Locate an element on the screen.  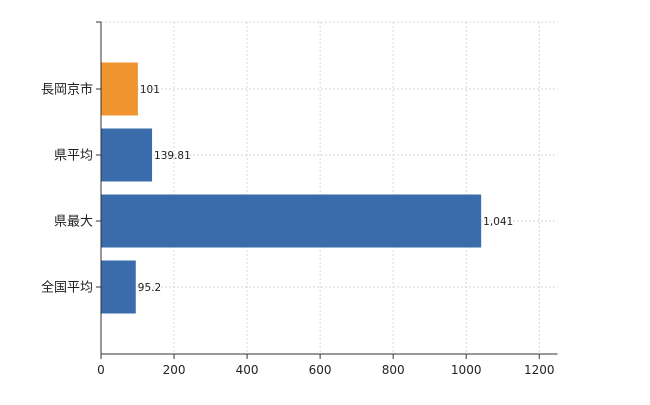
category-label-2: 県最大 is located at coordinates (73, 222).